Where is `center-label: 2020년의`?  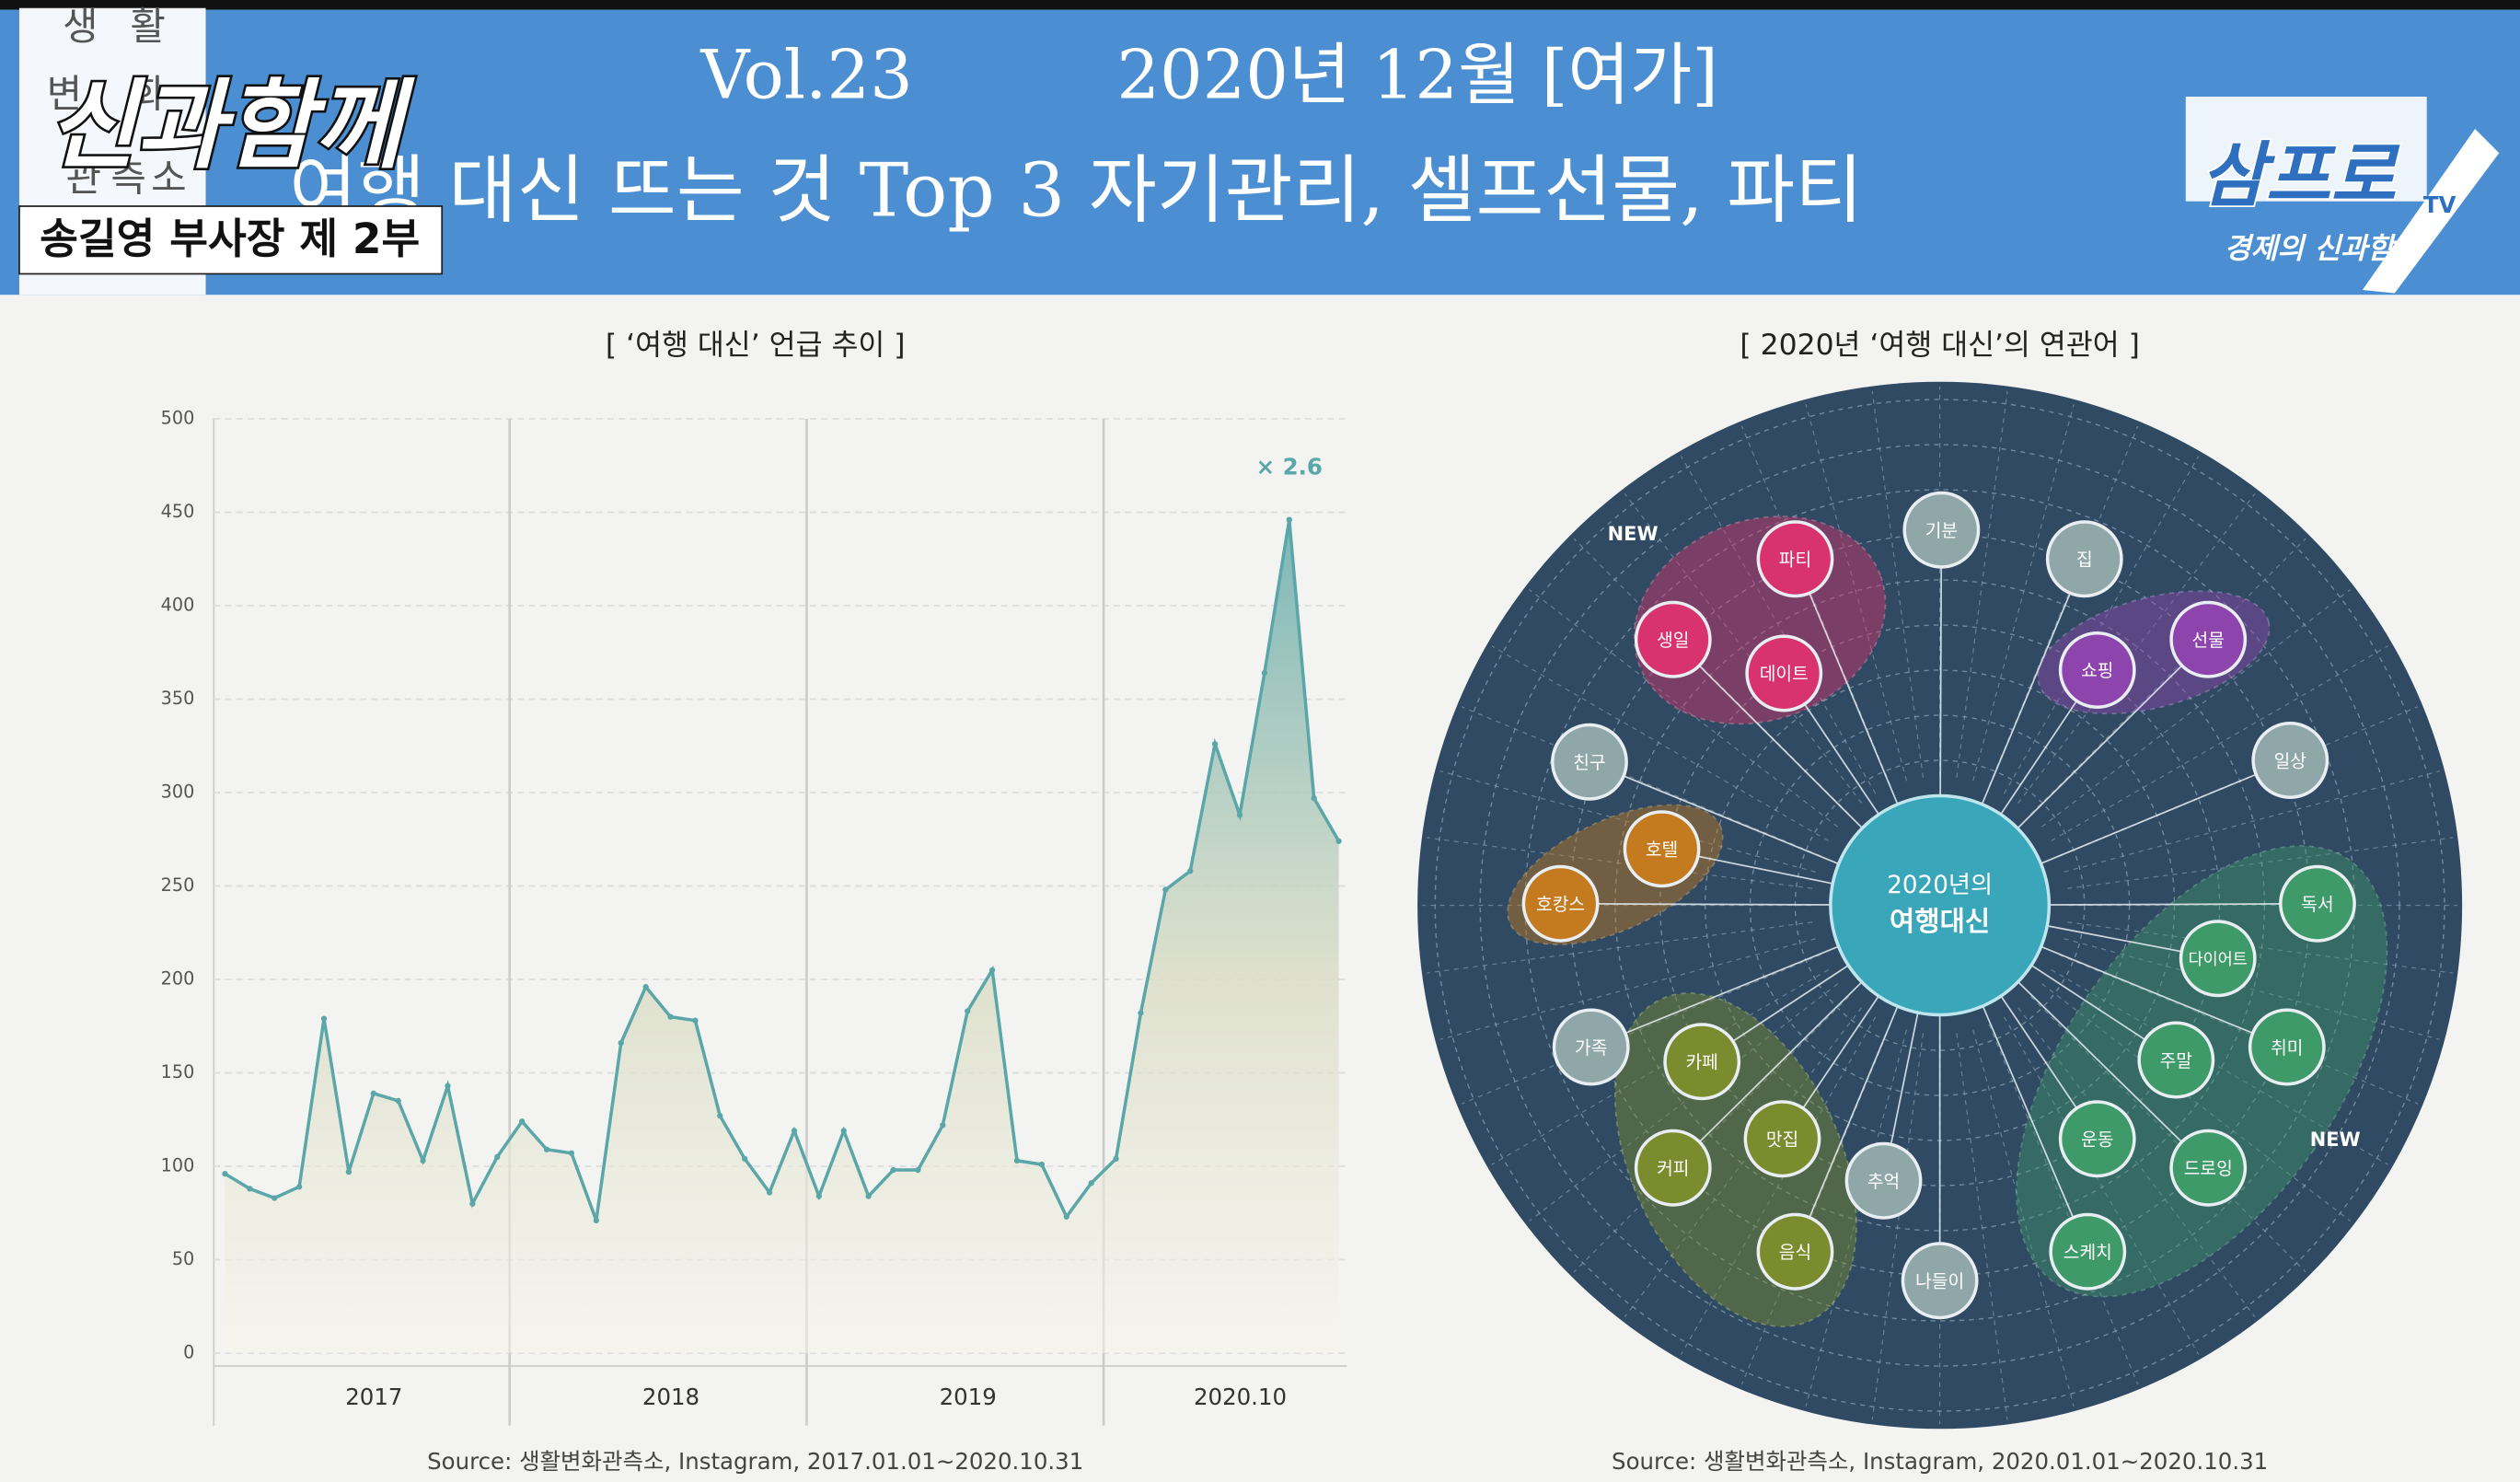
center-label: 2020년의 is located at coordinates (1940, 885).